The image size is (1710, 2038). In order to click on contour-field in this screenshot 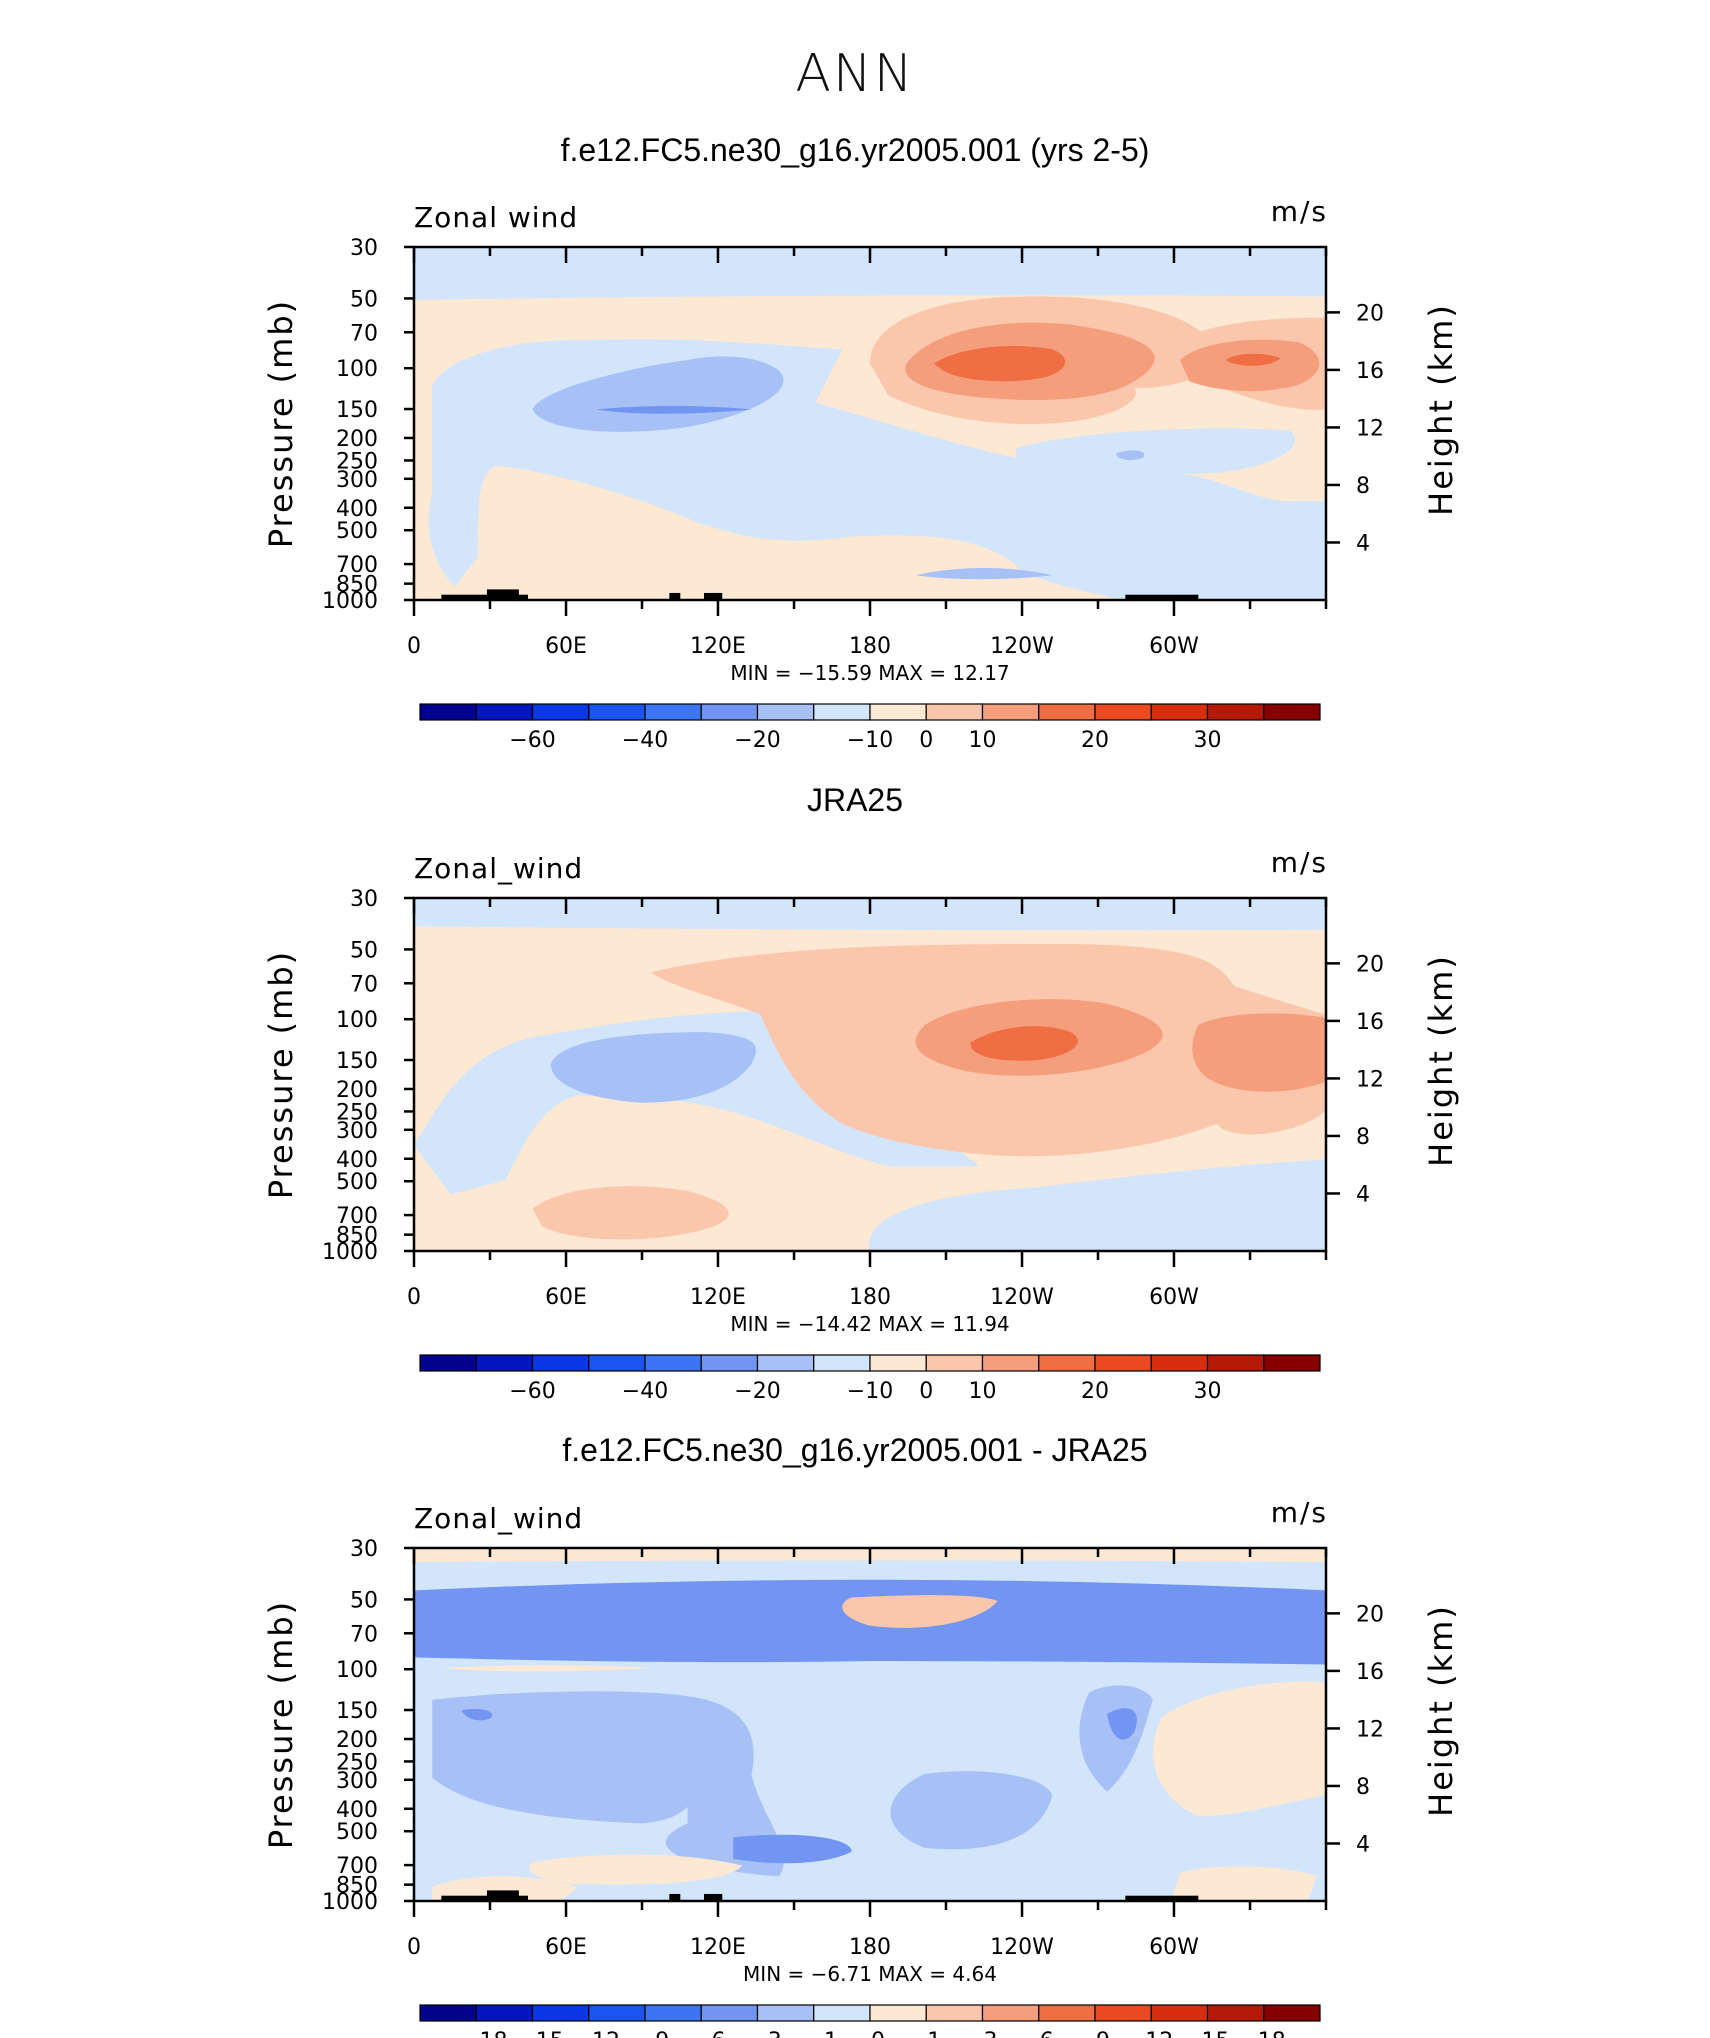, I will do `click(870, 1074)`.